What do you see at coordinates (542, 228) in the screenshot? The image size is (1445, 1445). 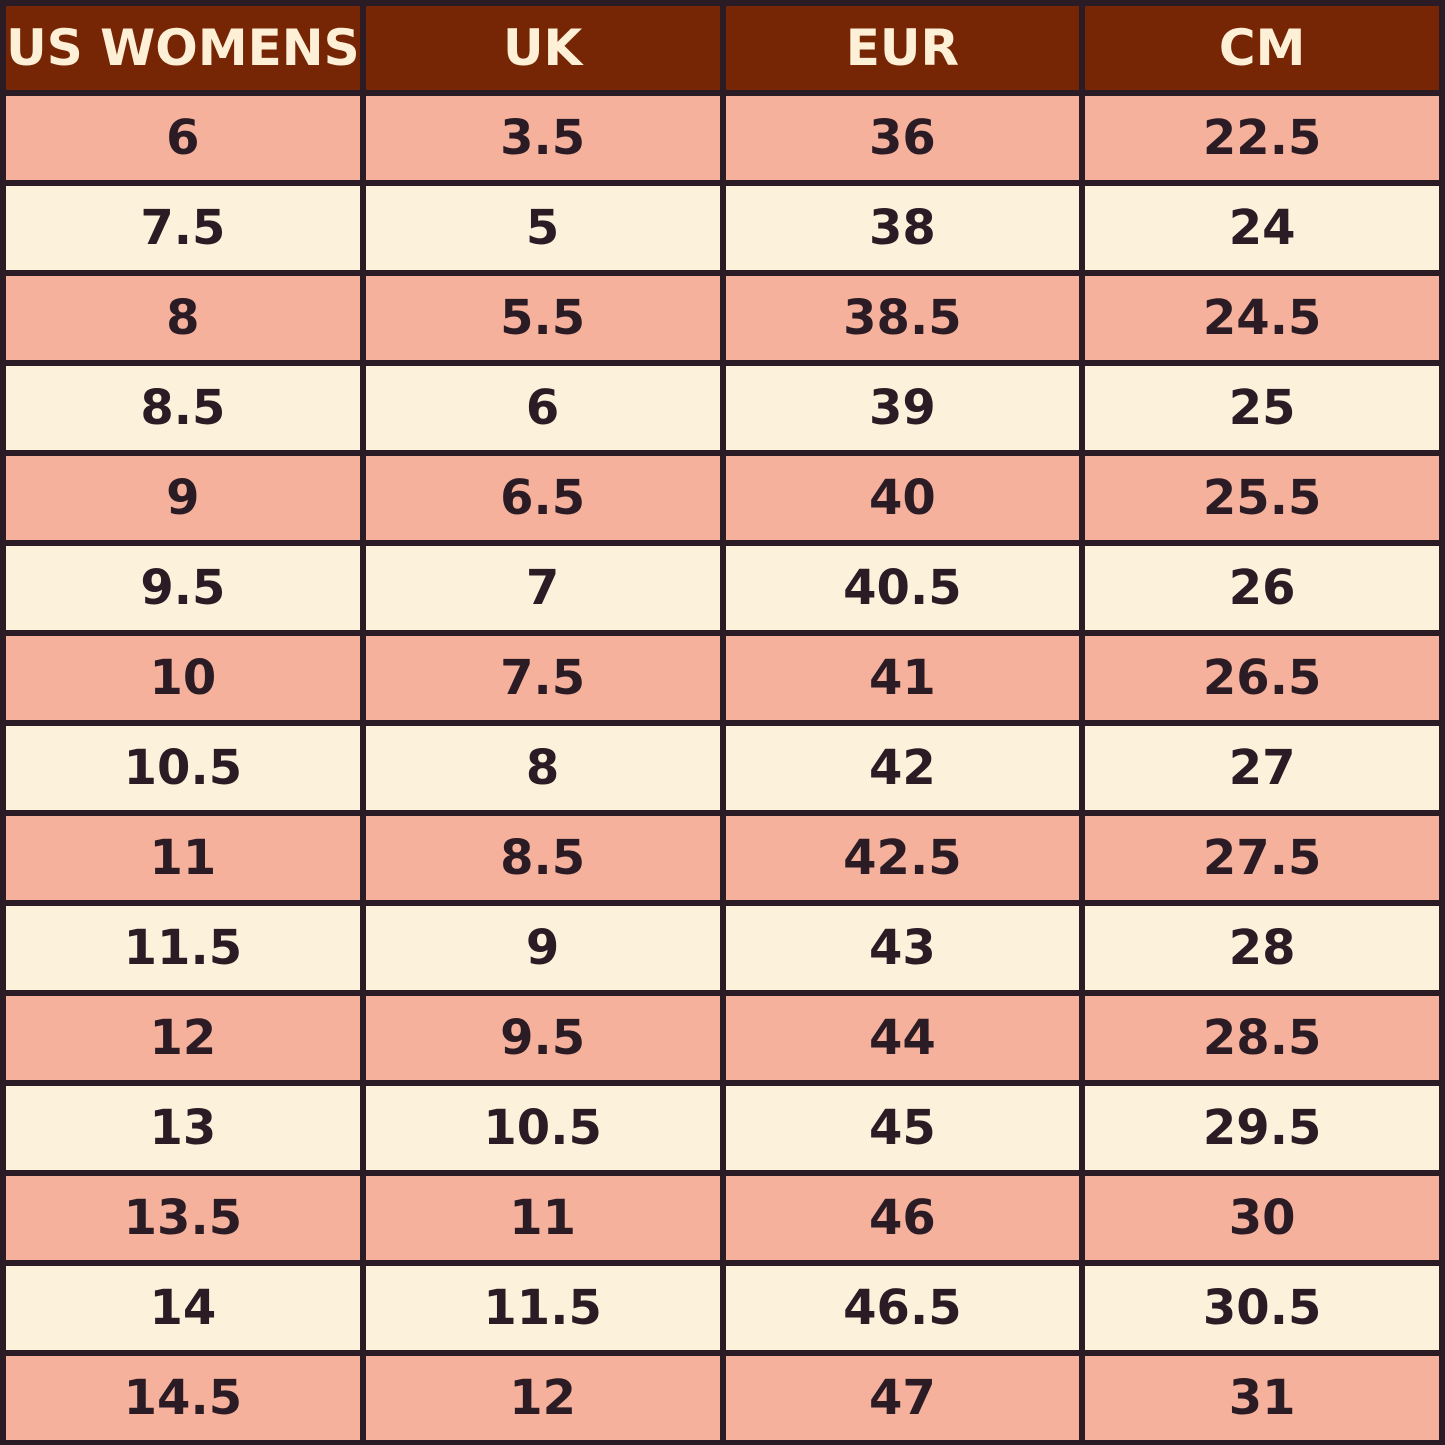 I see `size-cell: 5` at bounding box center [542, 228].